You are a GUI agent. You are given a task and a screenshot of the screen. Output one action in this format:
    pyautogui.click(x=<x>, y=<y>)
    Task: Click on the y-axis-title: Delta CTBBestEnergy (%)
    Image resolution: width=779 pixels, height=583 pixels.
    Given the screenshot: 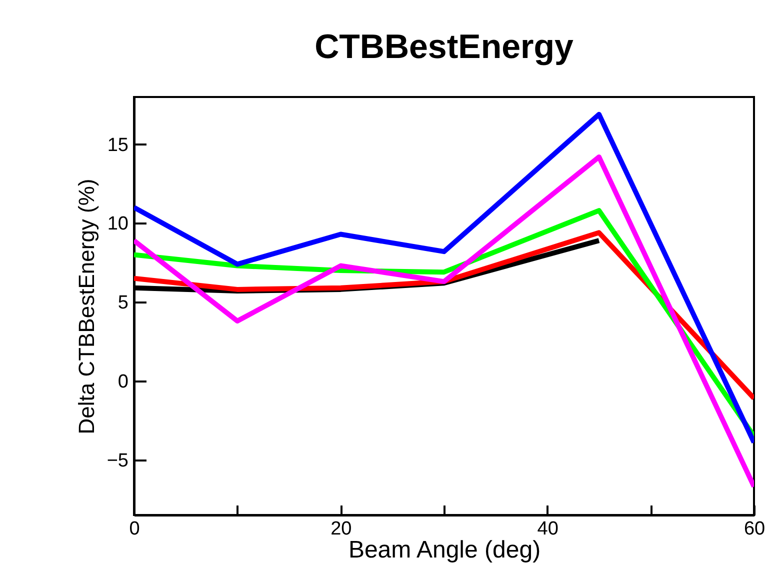 What is the action you would take?
    pyautogui.click(x=86, y=306)
    